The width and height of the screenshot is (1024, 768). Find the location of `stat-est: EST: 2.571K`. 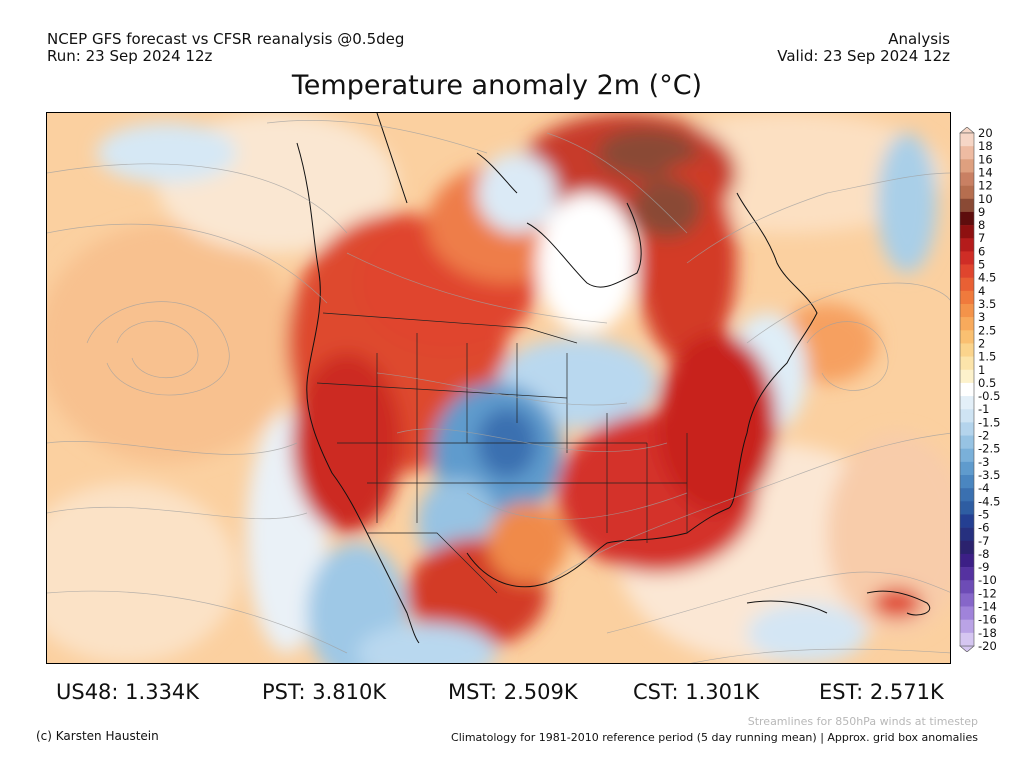

stat-est: EST: 2.571K is located at coordinates (881, 692).